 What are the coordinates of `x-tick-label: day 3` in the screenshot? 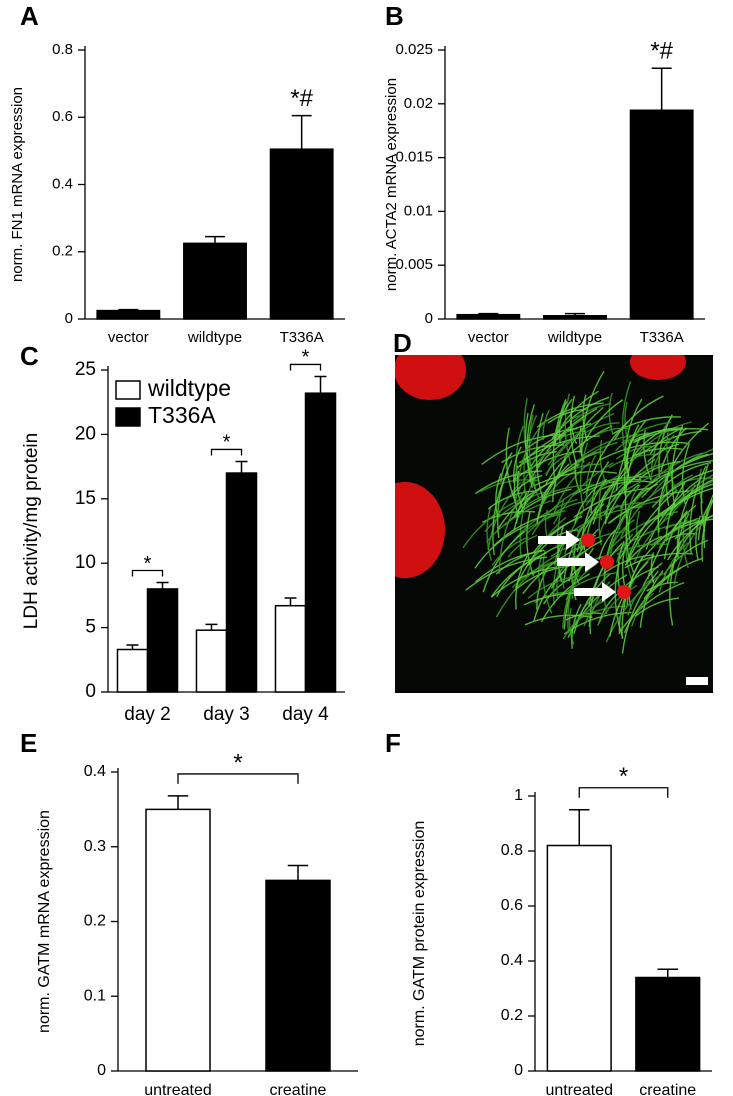 It's located at (226, 714).